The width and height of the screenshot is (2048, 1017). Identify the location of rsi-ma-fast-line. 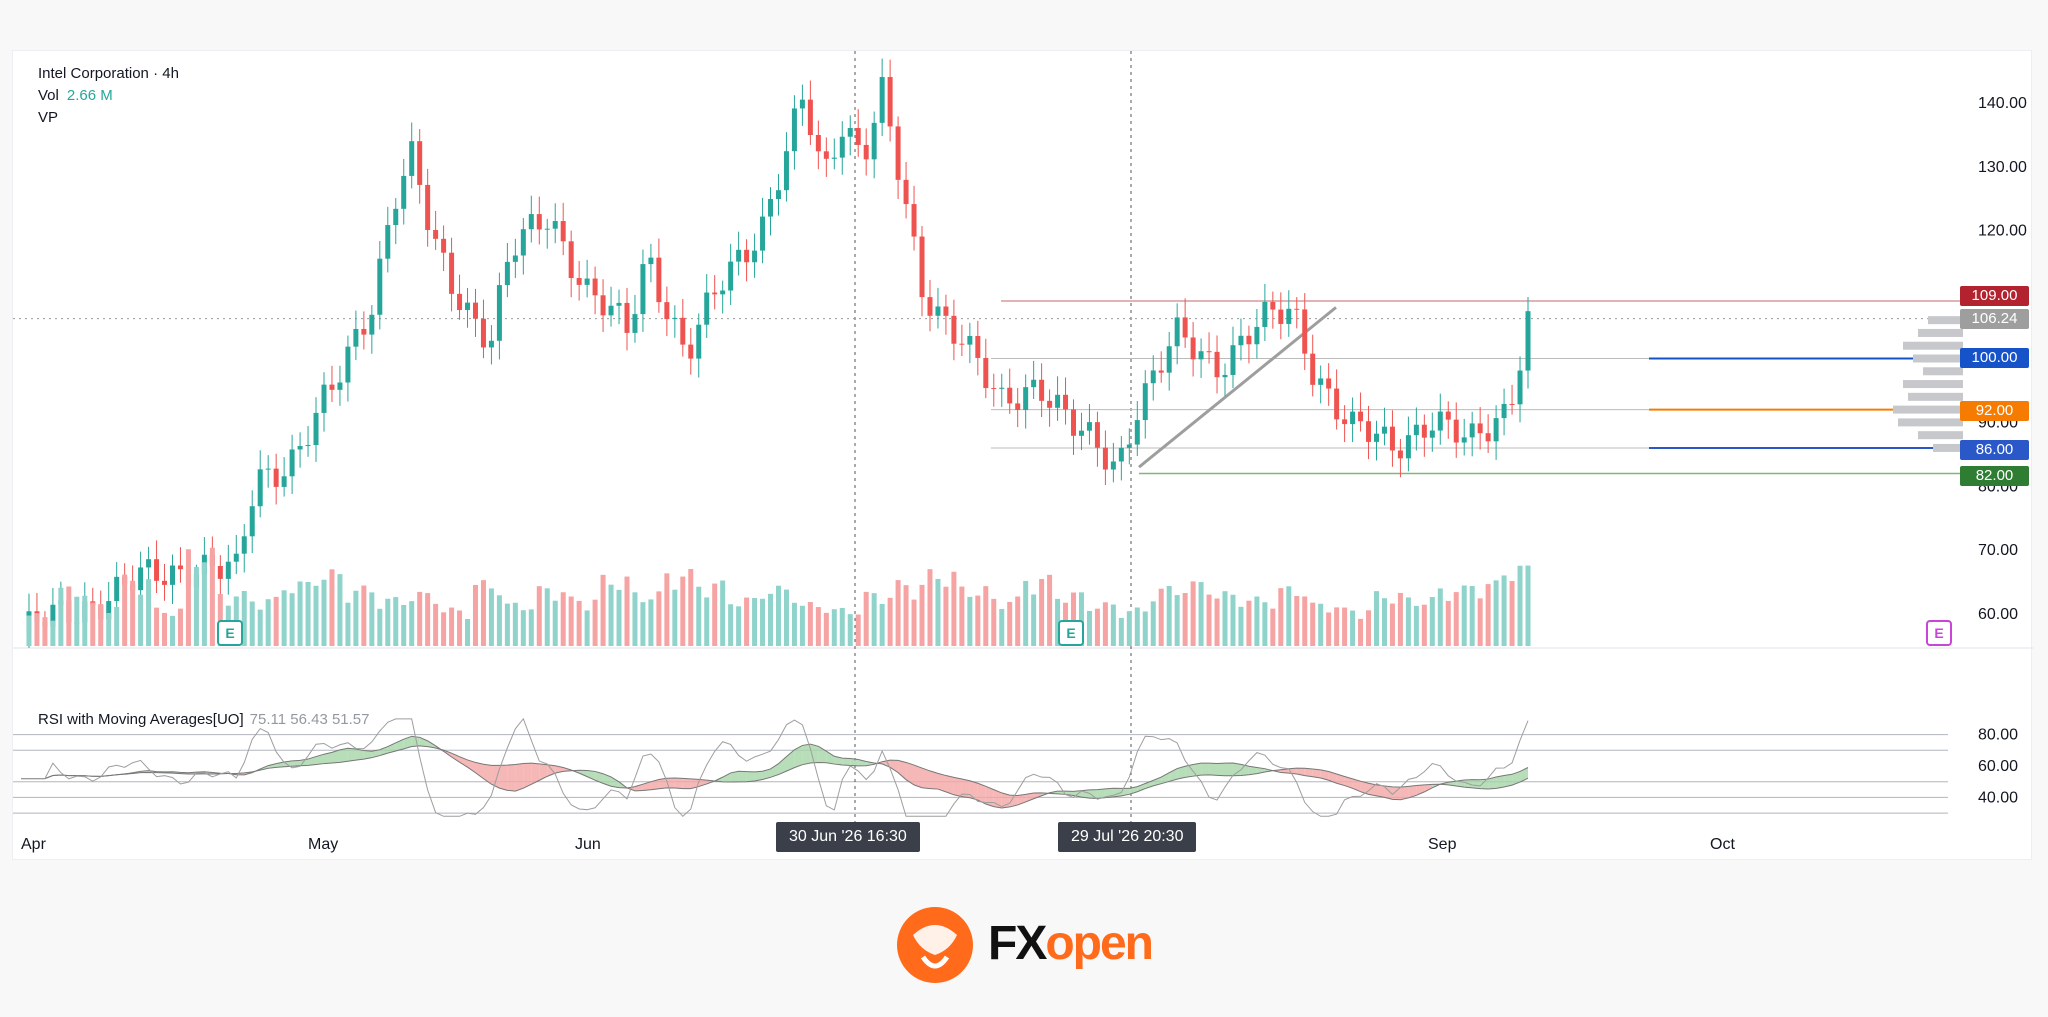
(775, 772).